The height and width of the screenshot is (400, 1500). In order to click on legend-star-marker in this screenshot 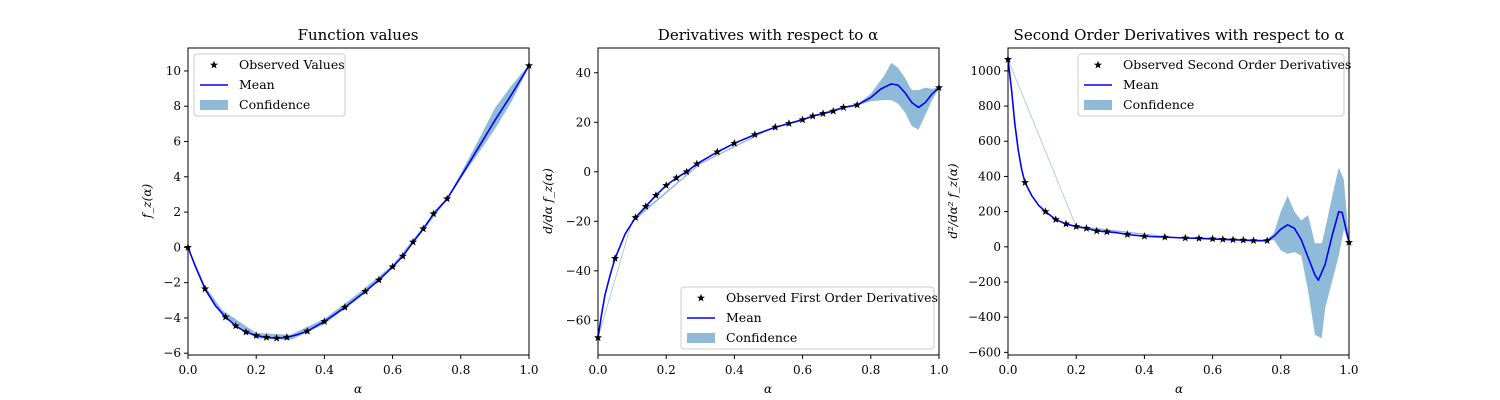, I will do `click(701, 297)`.